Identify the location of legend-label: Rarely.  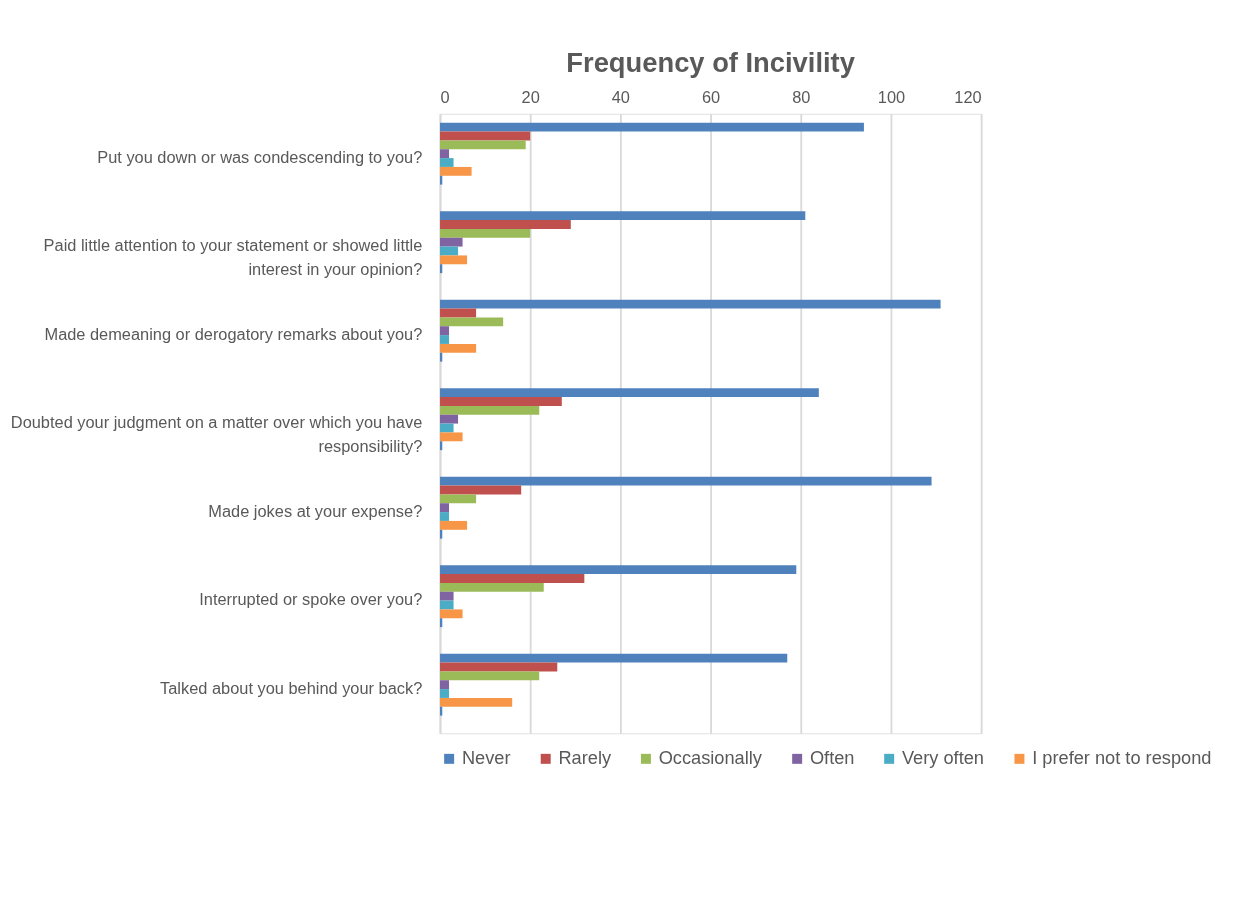
(585, 758).